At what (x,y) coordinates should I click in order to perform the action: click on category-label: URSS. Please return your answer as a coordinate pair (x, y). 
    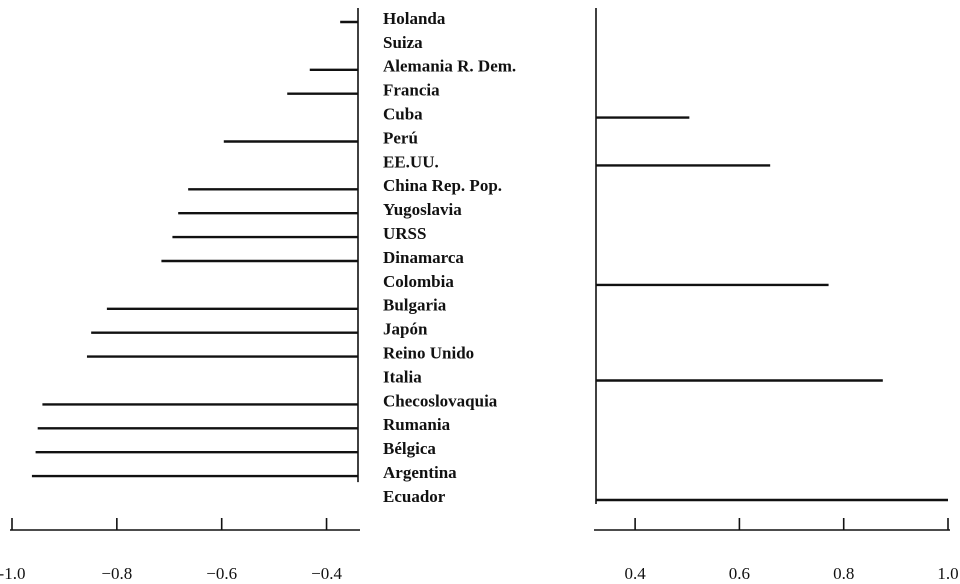
    Looking at the image, I should click on (404, 233).